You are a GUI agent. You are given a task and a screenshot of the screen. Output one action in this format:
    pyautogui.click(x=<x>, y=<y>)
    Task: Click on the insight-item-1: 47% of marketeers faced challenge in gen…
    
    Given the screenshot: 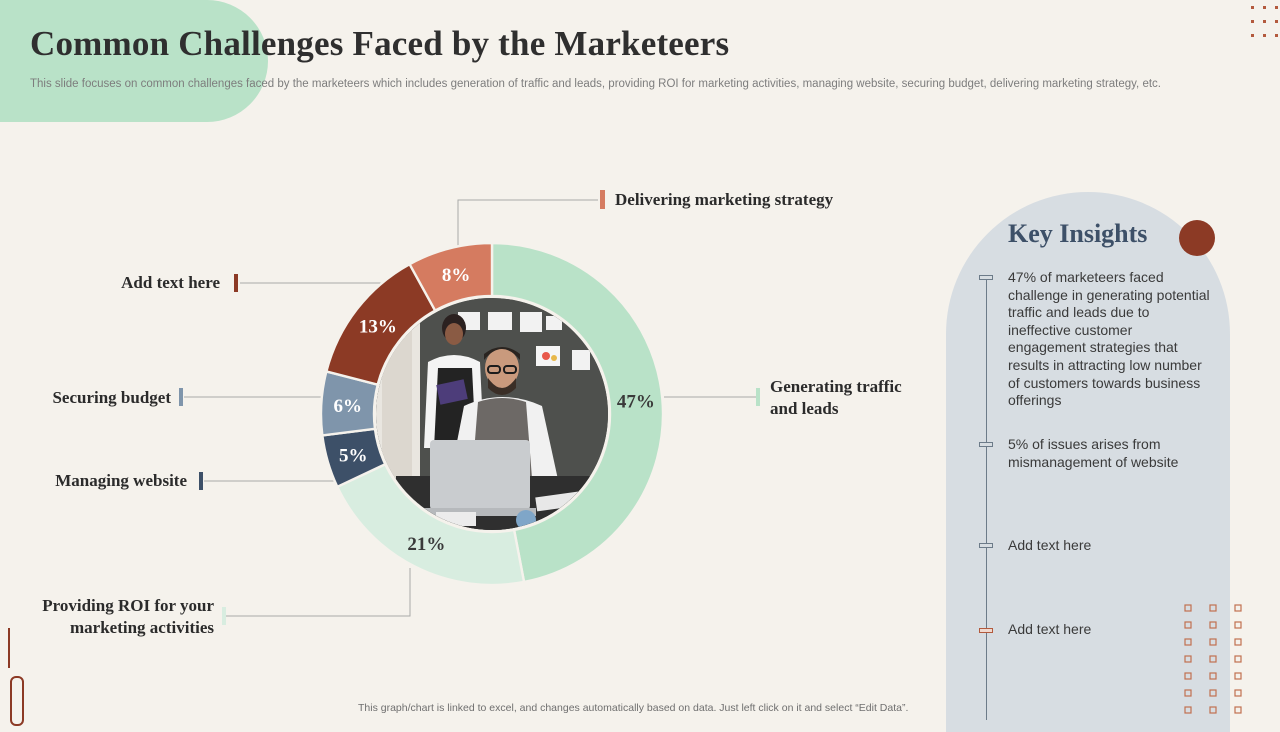 What is the action you would take?
    pyautogui.click(x=1109, y=339)
    